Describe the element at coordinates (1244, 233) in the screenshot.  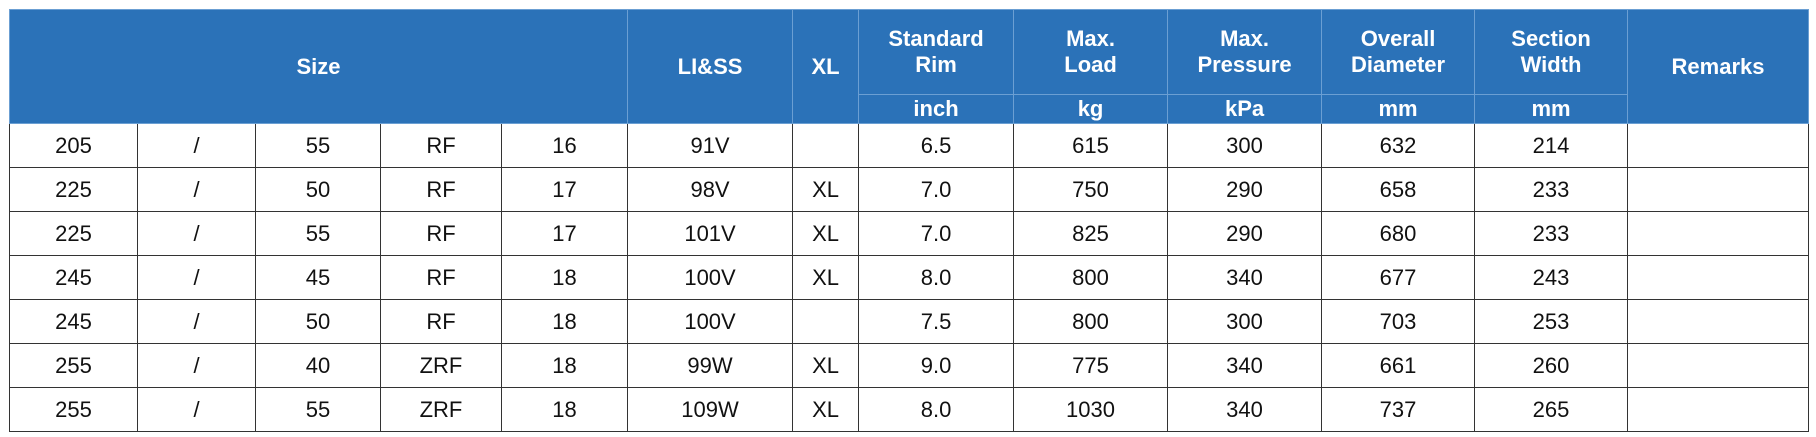
I see `table-cell-text: 290` at that location.